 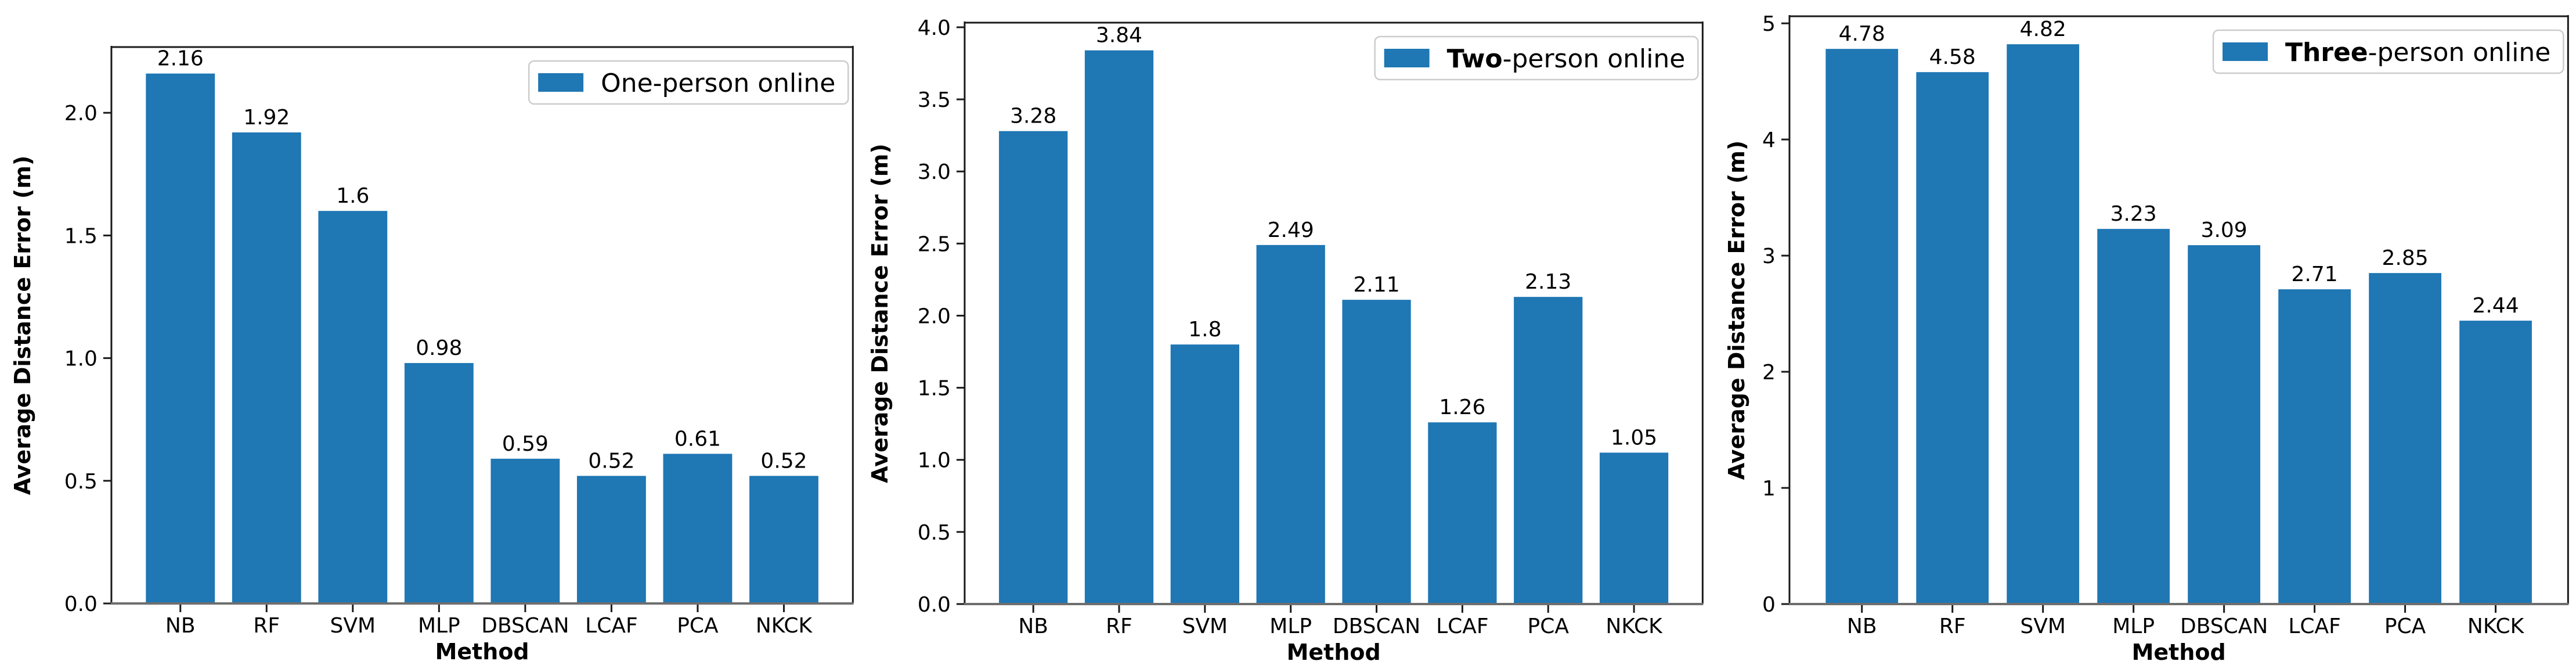 What do you see at coordinates (698, 439) in the screenshot?
I see `bar-value-label: 0.61` at bounding box center [698, 439].